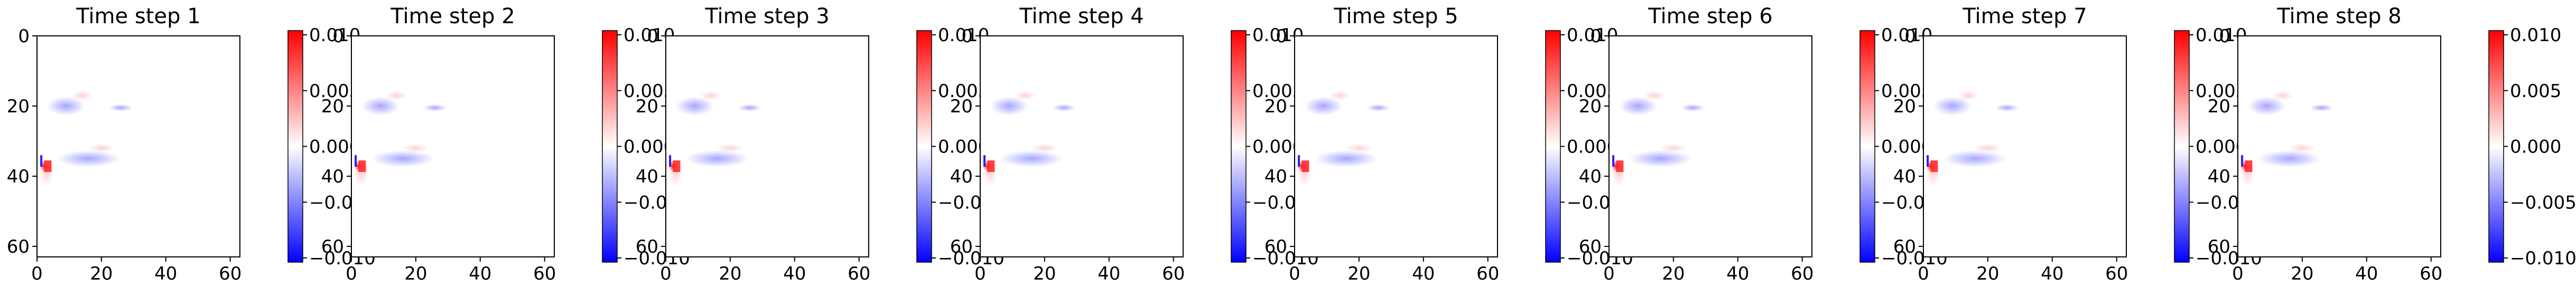 The image size is (2576, 297). Describe the element at coordinates (2543, 258) in the screenshot. I see `colorbar-tick-label: −0.010` at that location.